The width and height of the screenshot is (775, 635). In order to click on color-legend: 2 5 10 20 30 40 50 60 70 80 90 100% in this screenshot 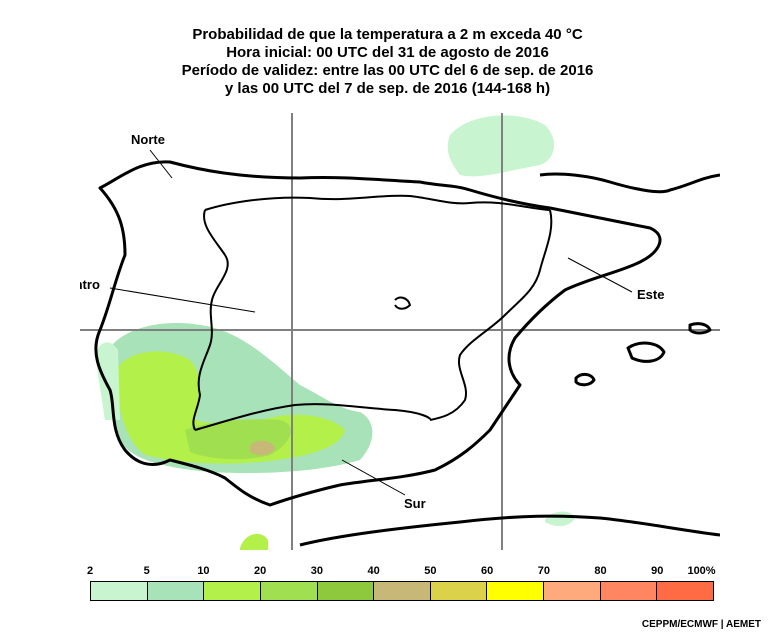, I will do `click(401, 583)`.